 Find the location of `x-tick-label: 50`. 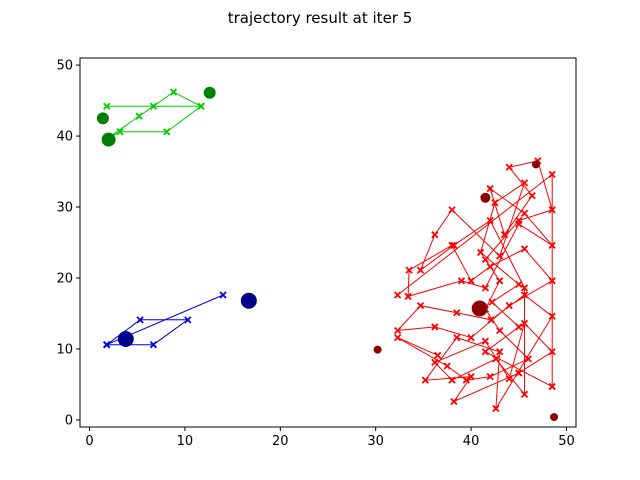

x-tick-label: 50 is located at coordinates (566, 441).